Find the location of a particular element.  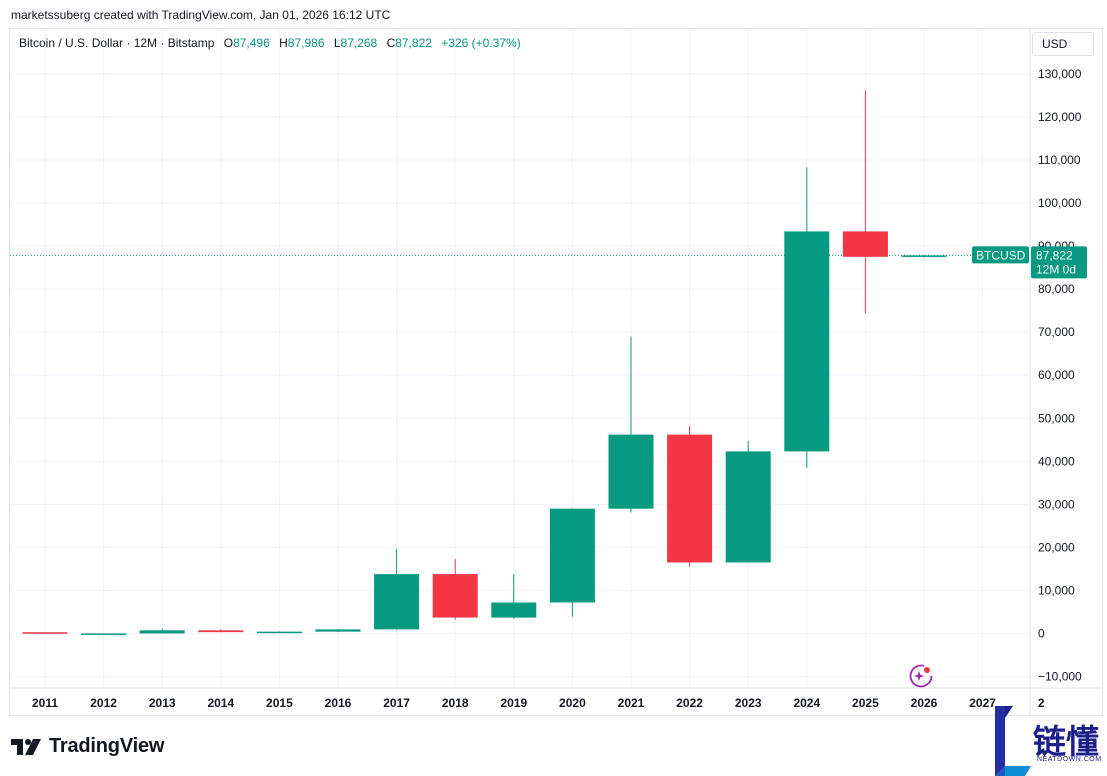

x-tick-label: 2027 is located at coordinates (982, 703).